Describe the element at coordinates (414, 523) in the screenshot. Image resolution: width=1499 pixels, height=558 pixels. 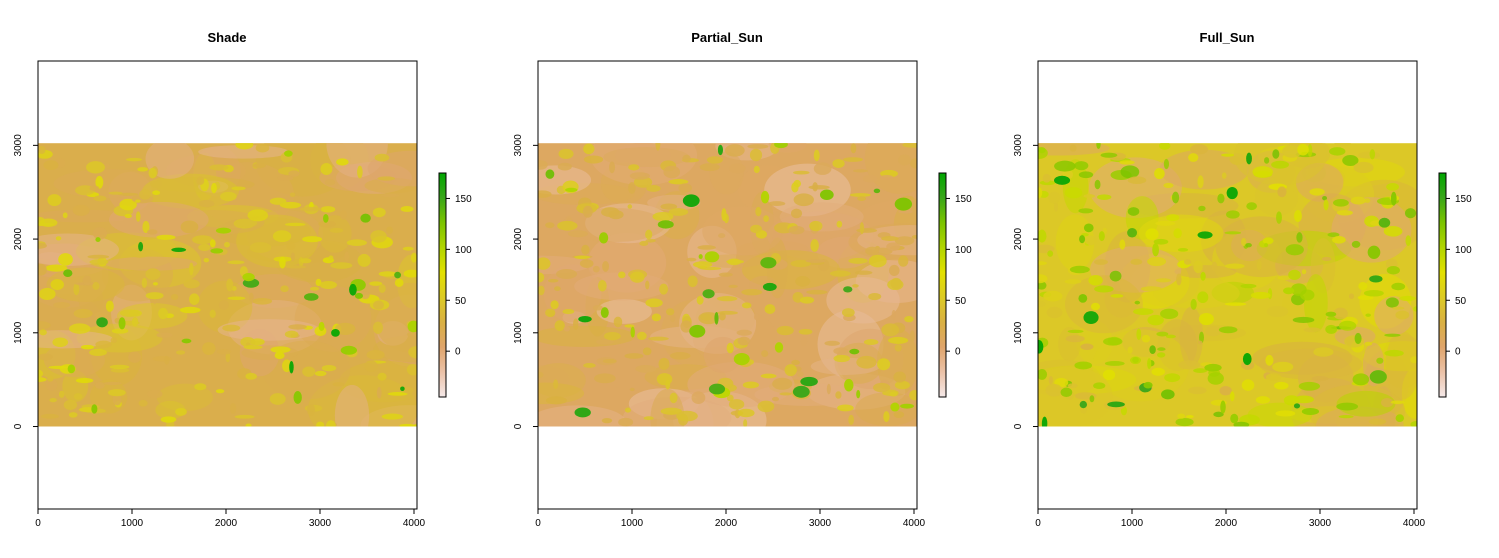
I see `x-tick-label: 4000` at that location.